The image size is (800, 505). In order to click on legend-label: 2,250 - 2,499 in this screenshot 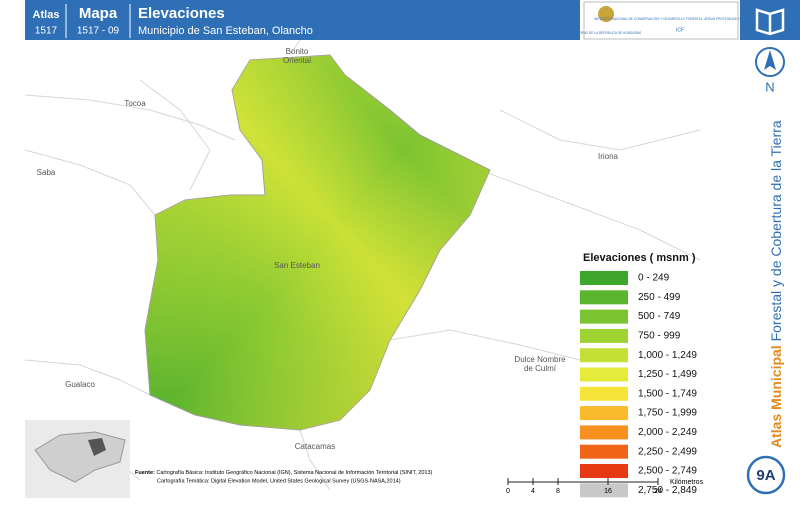, I will do `click(667, 451)`.